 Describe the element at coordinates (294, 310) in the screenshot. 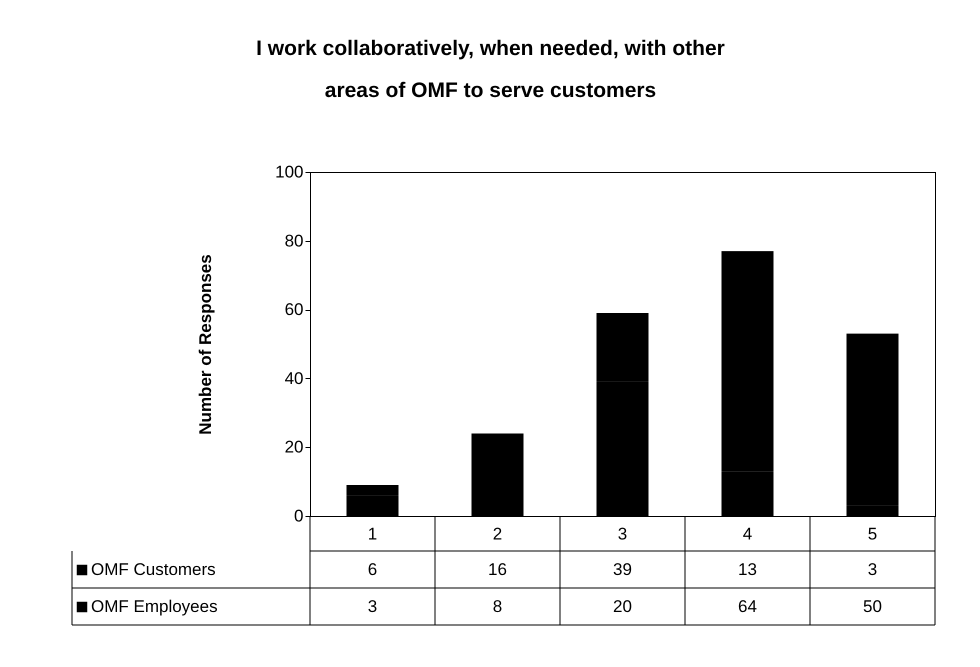

I see `y-tick-label: 60` at that location.